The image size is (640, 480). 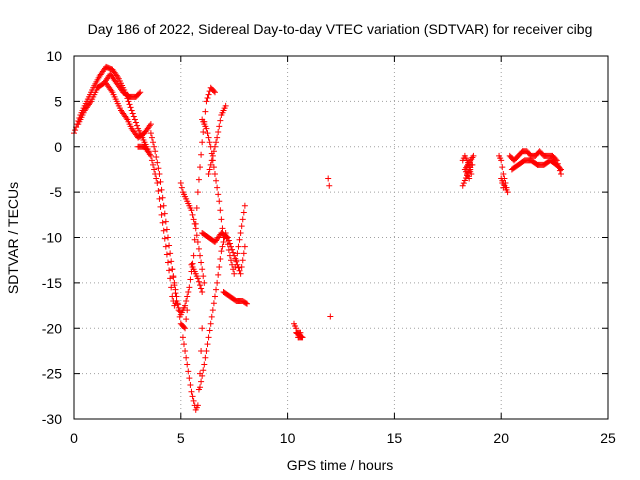 What do you see at coordinates (56, 192) in the screenshot?
I see `y-tick-label: -5` at bounding box center [56, 192].